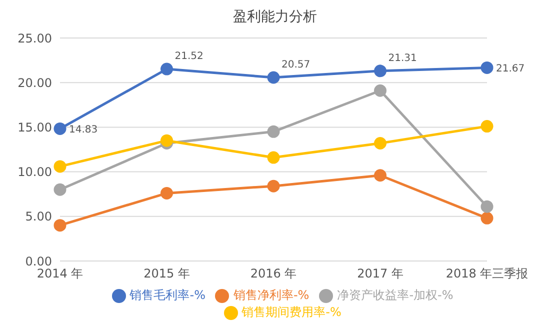 The width and height of the screenshot is (550, 329). I want to click on data-label: 14.83, so click(83, 130).